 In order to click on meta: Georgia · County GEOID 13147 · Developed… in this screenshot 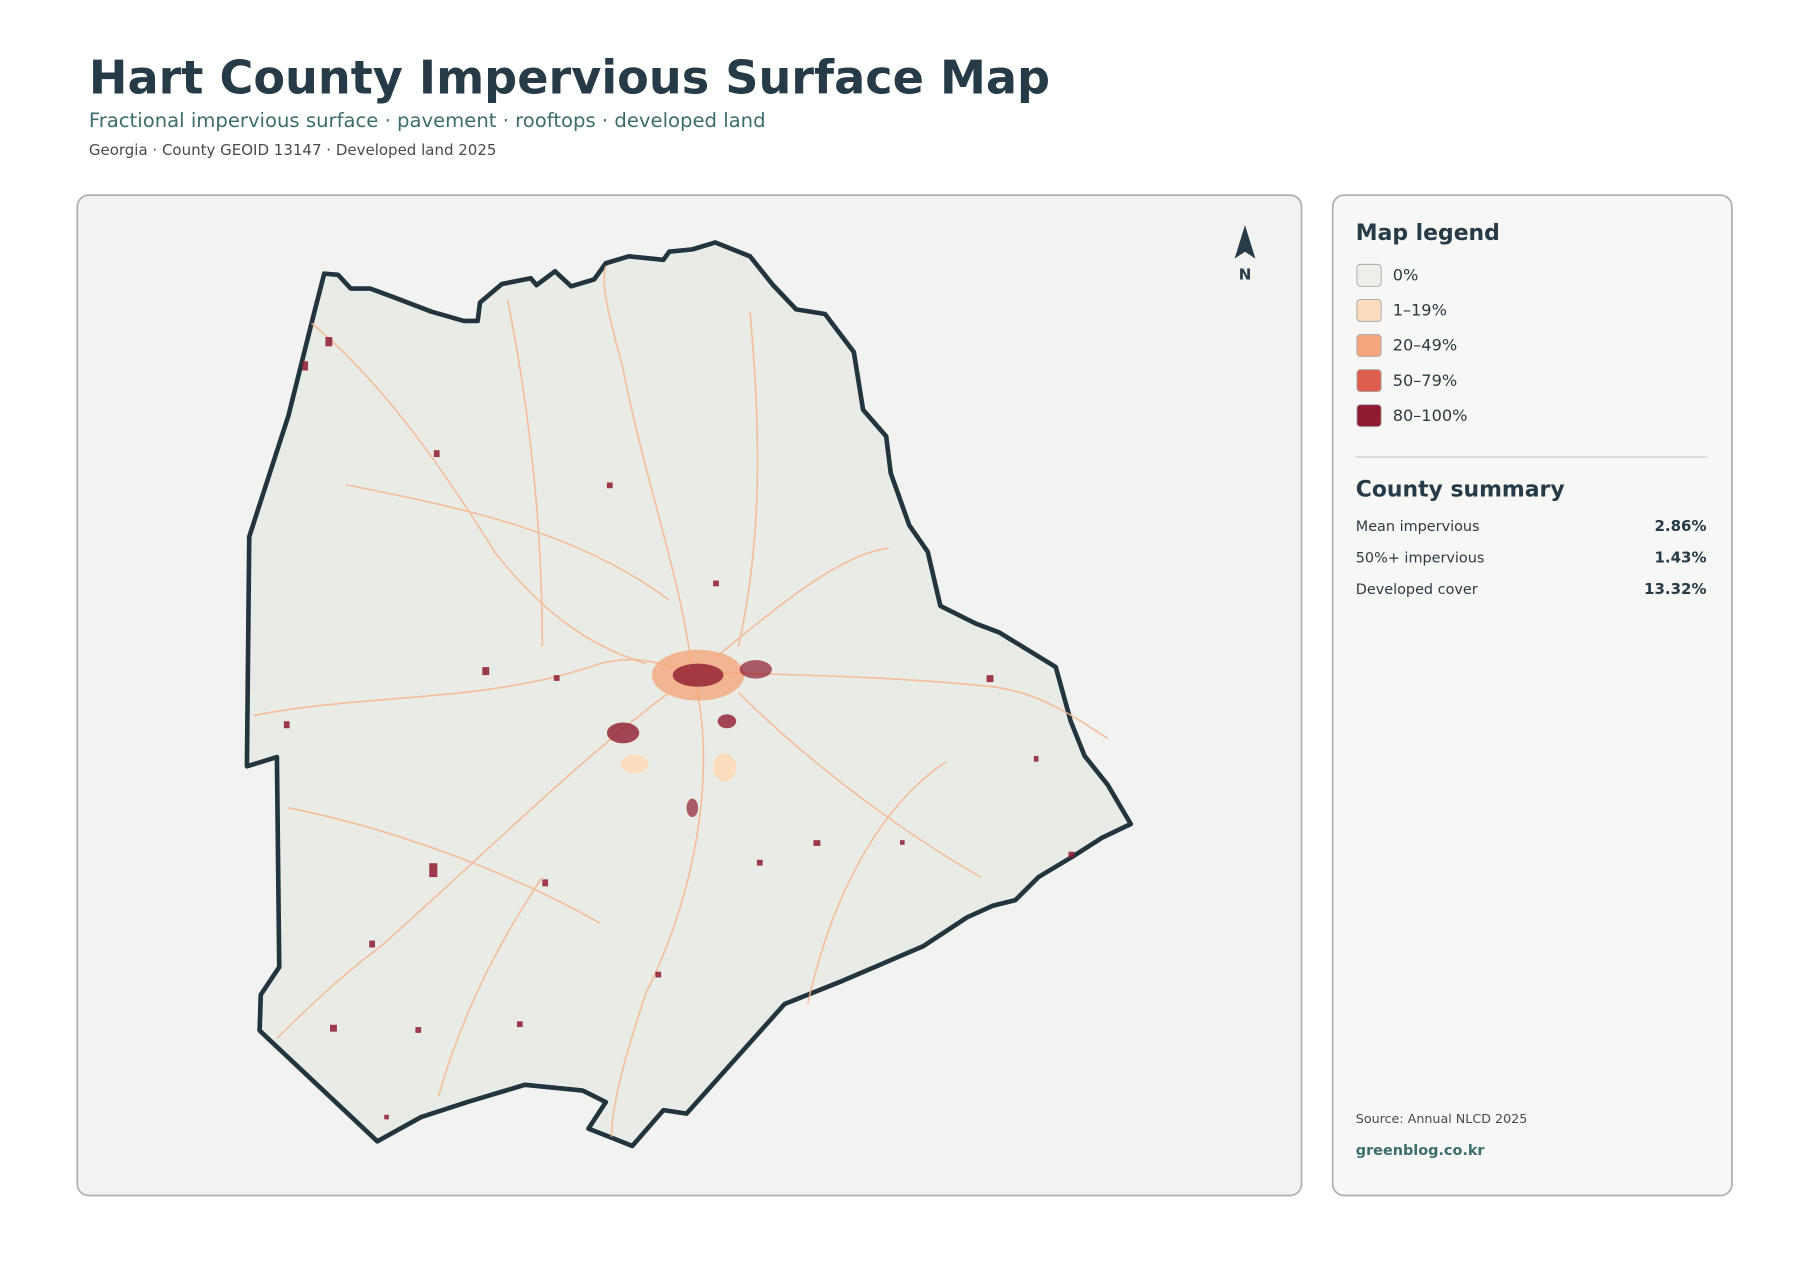, I will do `click(293, 150)`.